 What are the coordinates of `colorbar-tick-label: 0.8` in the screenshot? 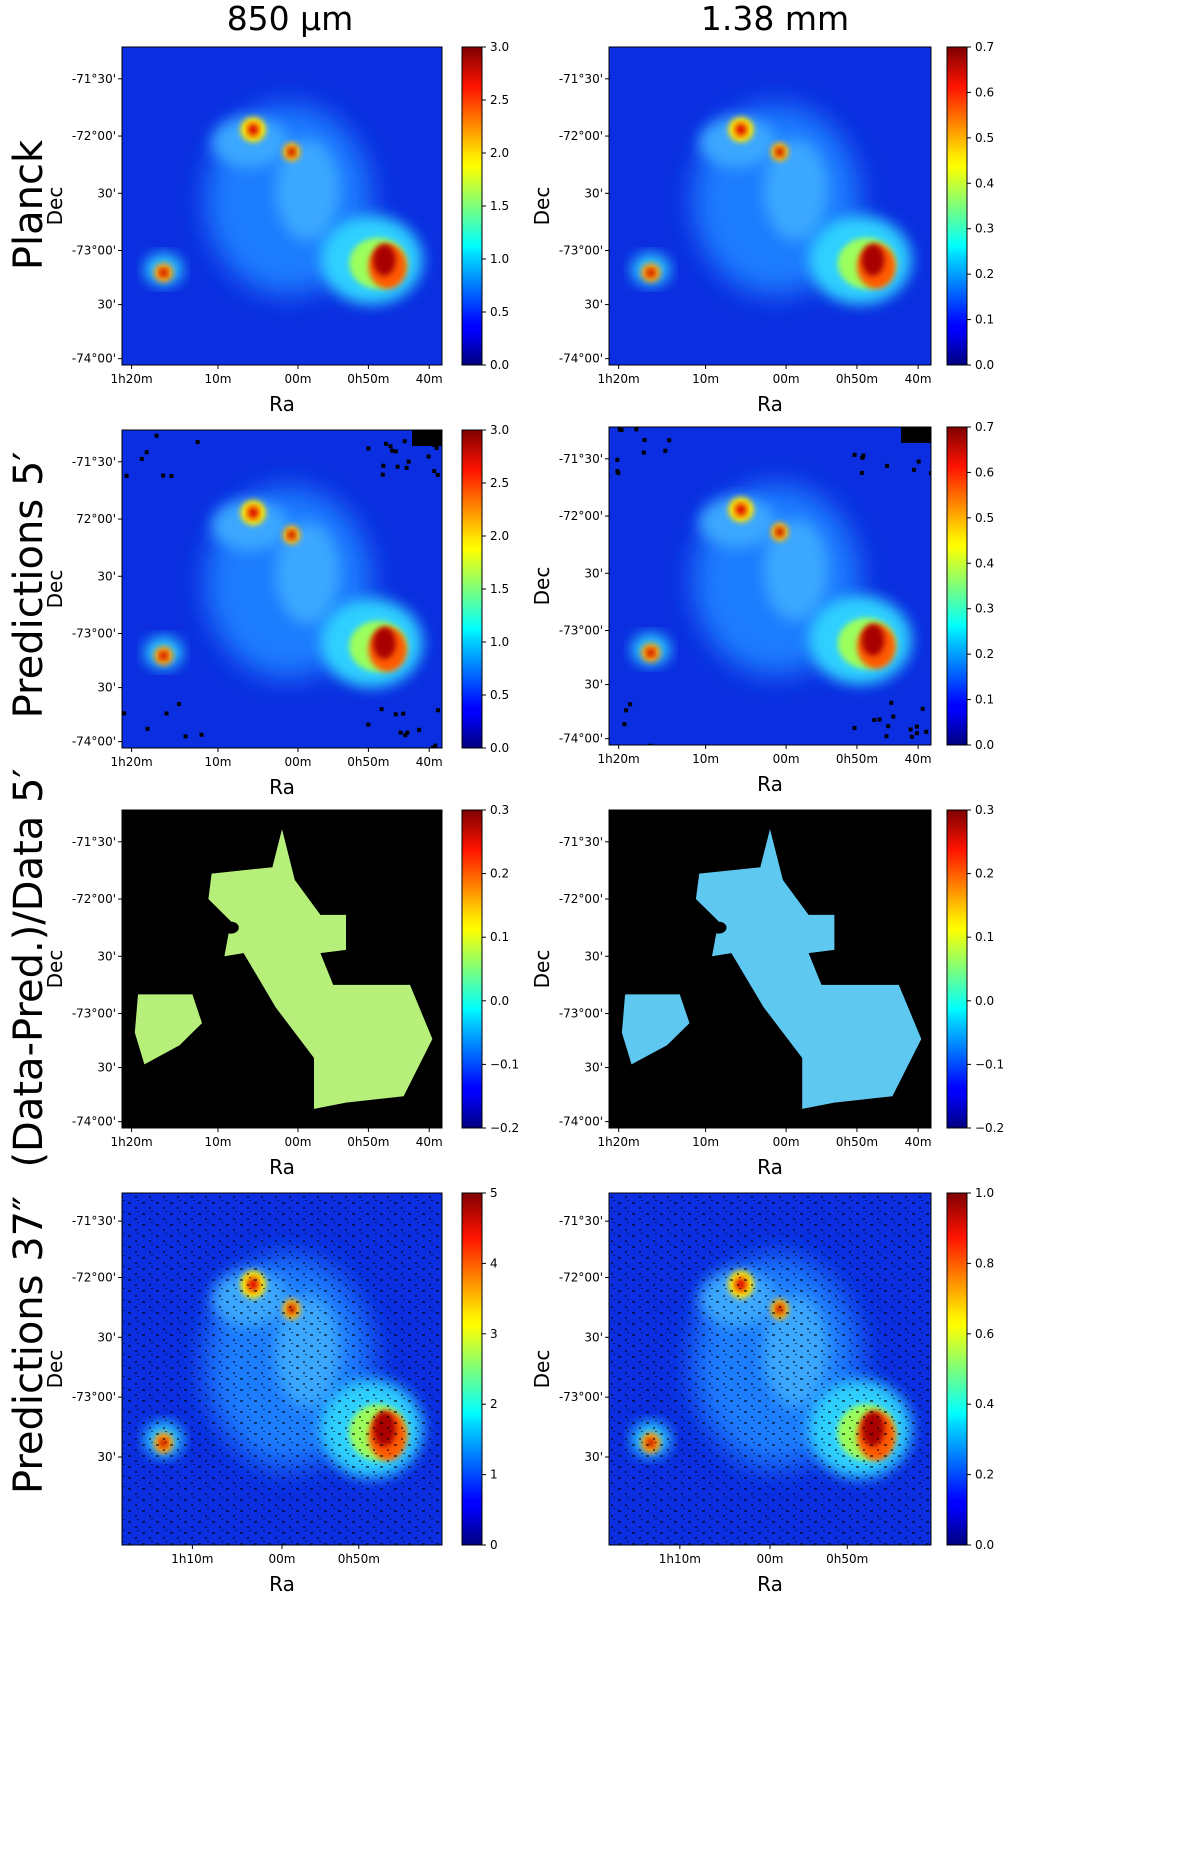 It's located at (984, 1263).